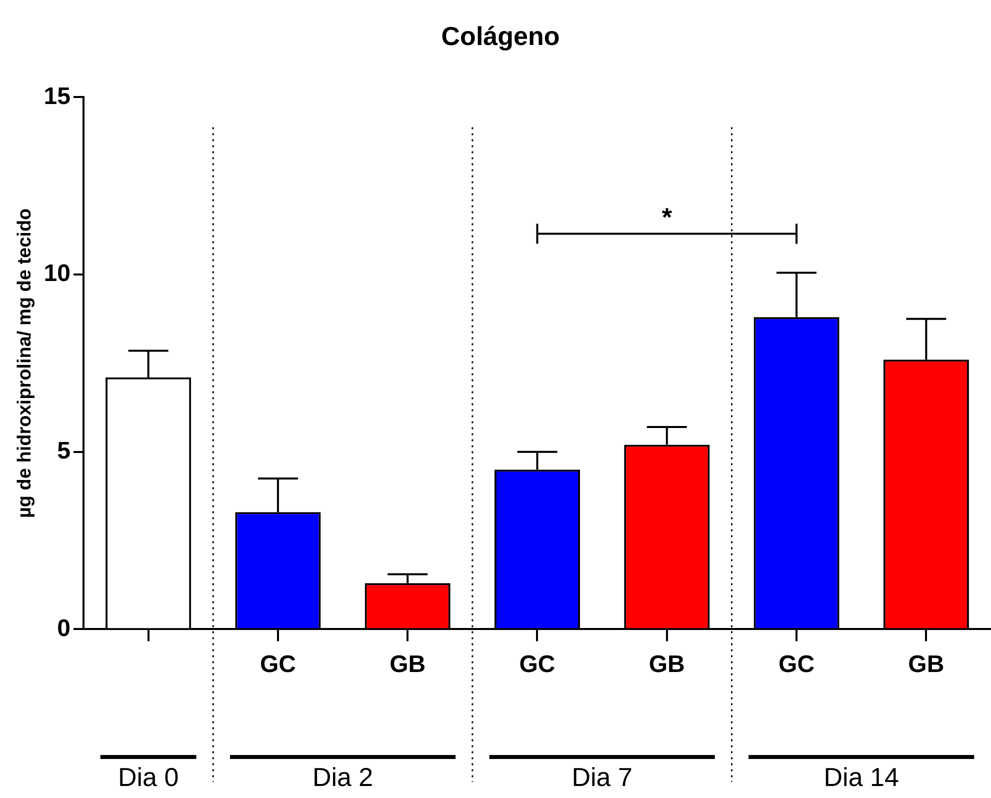 The image size is (991, 798). I want to click on y-tick-label: 10, so click(57, 274).